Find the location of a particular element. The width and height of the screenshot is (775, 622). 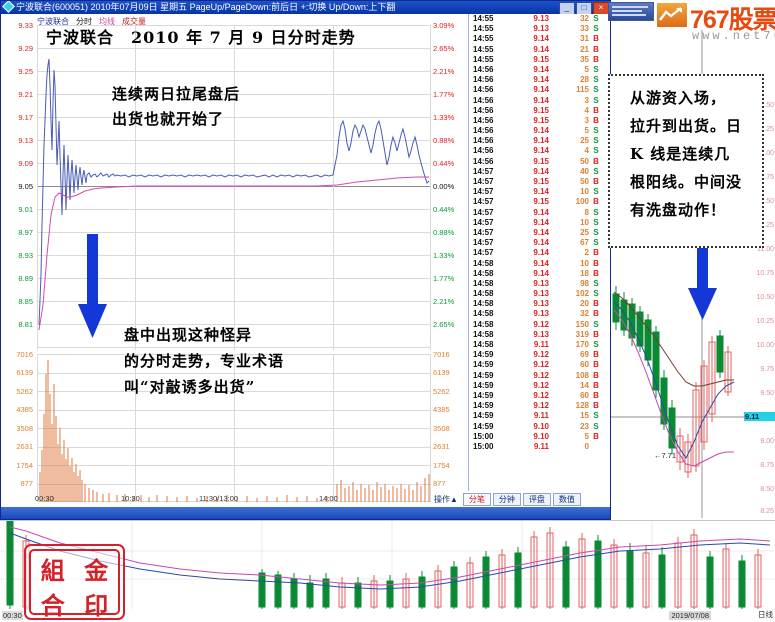

close-button: × is located at coordinates (601, 8).